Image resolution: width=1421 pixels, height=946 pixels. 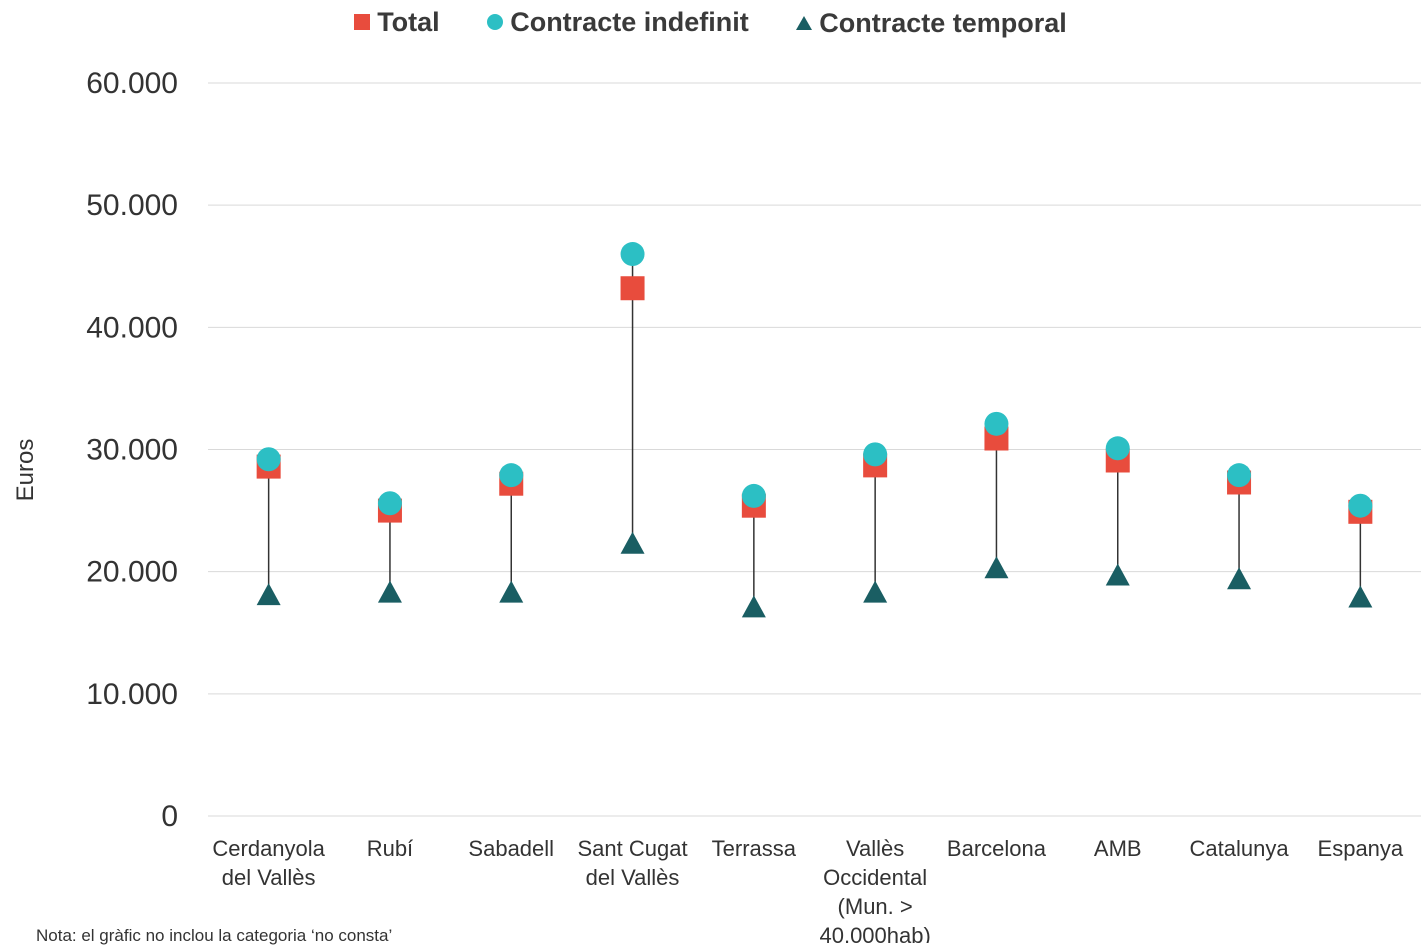 What do you see at coordinates (875, 906) in the screenshot?
I see `x-tick-label: (Mun. >` at bounding box center [875, 906].